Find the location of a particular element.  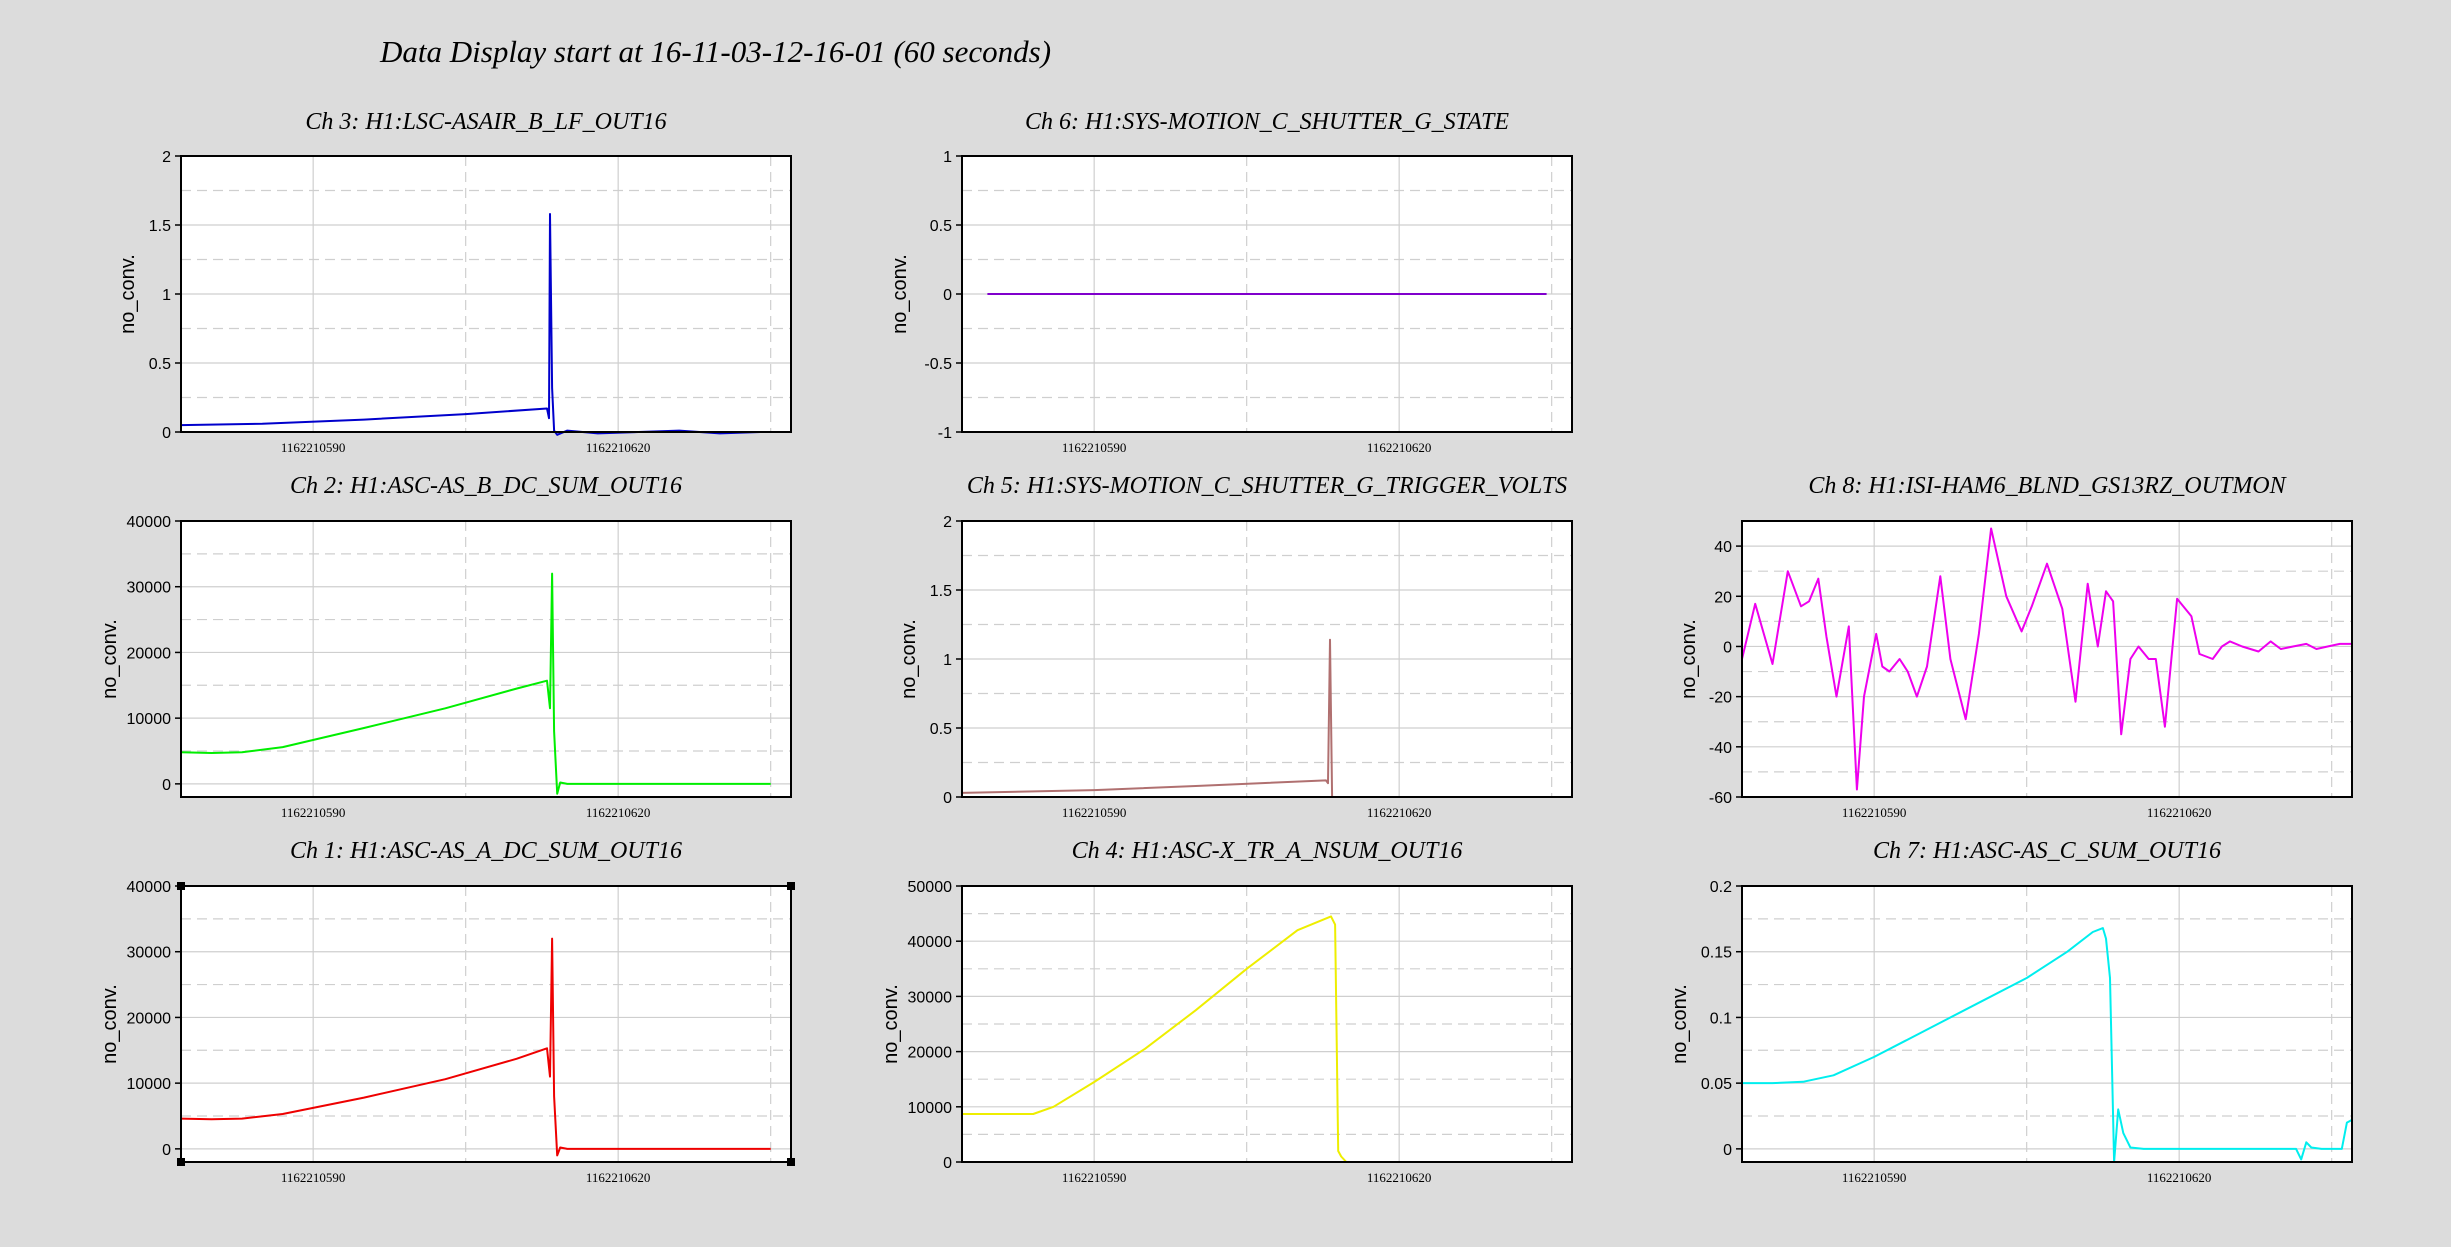

y-tick-label: 0.2 is located at coordinates (1721, 887).